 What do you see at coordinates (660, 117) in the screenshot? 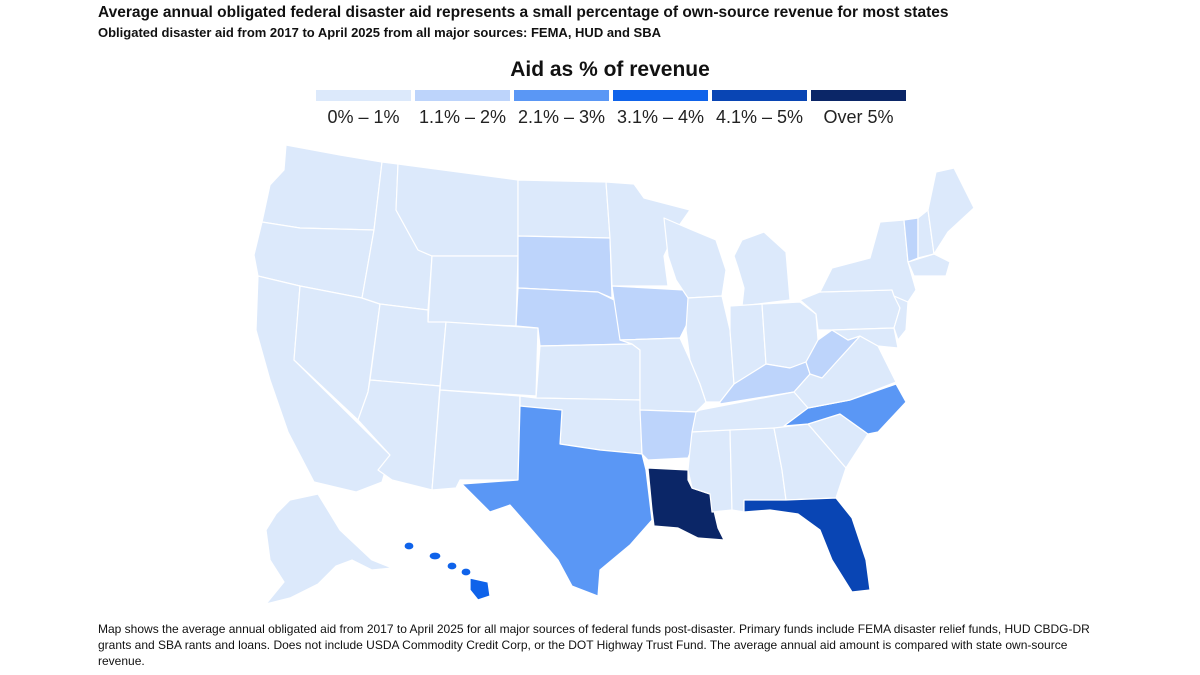
I see `legend-label-3: 3.1% – 4%` at bounding box center [660, 117].